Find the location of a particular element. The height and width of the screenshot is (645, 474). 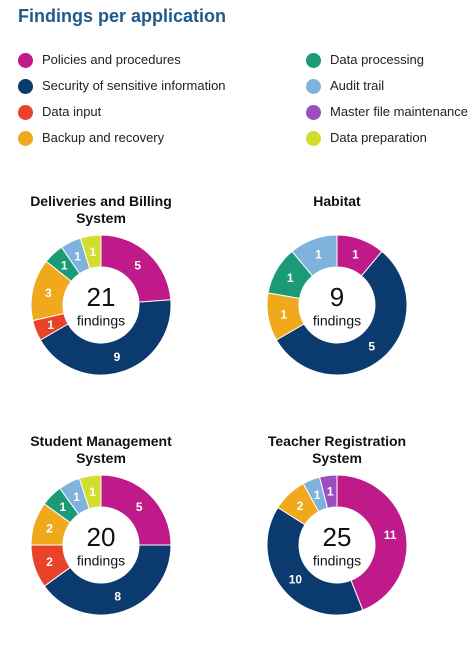

chart-title: Deliveries and Billing System is located at coordinates (101, 209).